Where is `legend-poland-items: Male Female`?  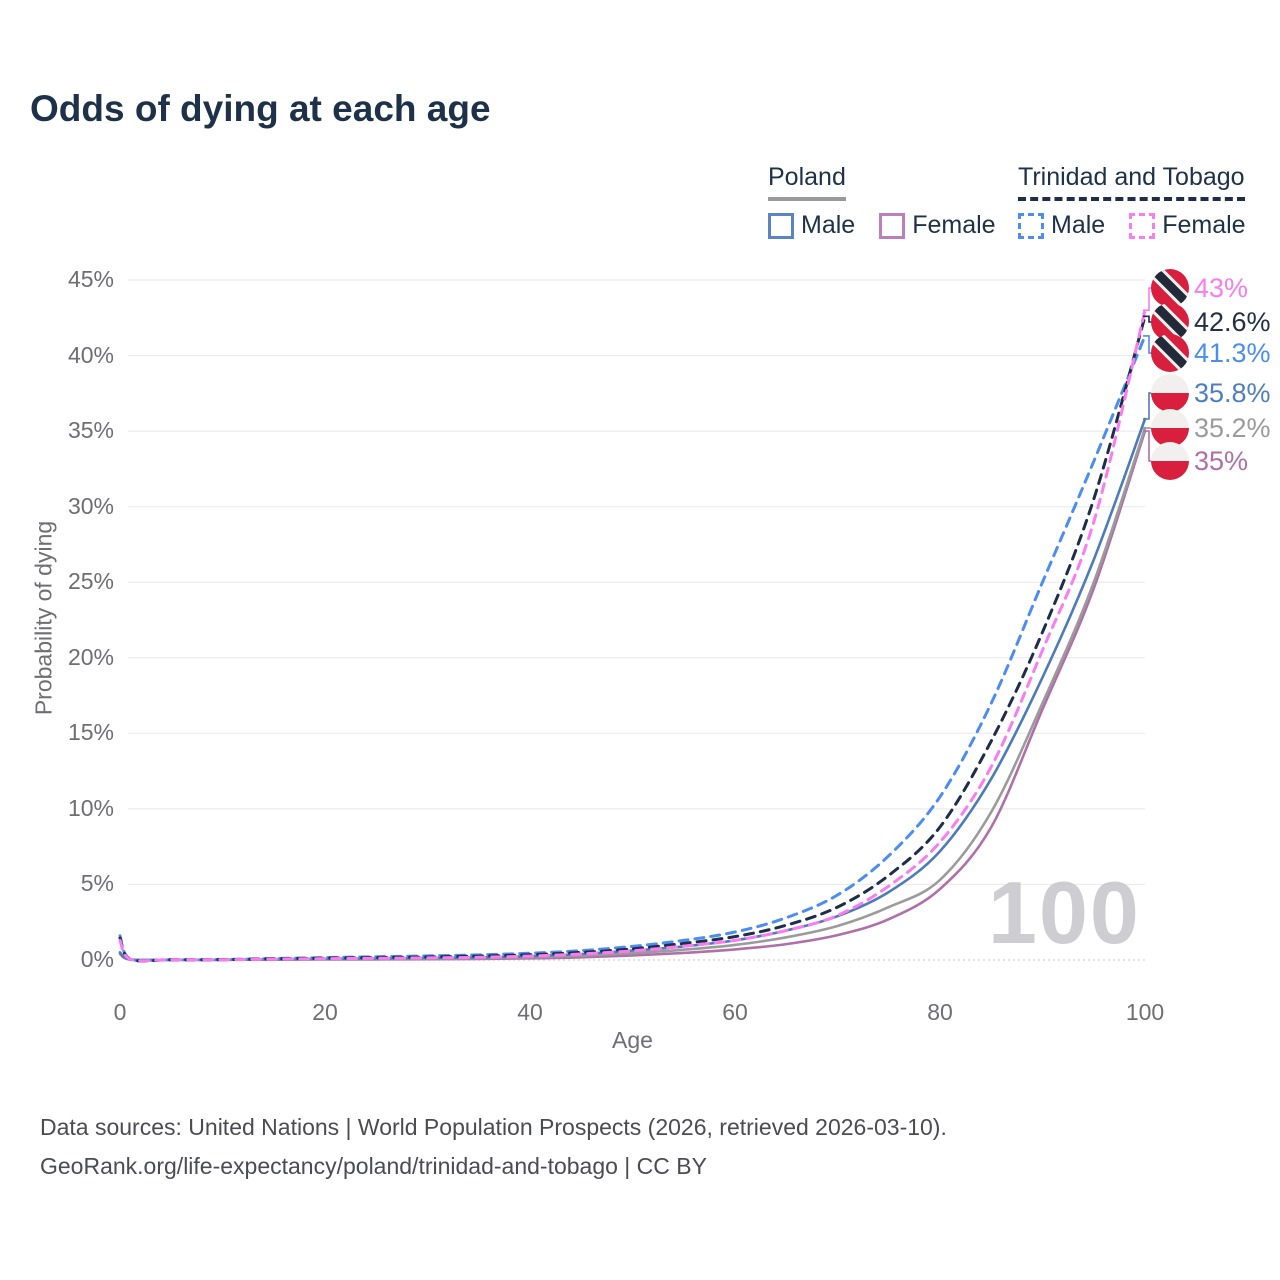
legend-poland-items: Male Female is located at coordinates (882, 225).